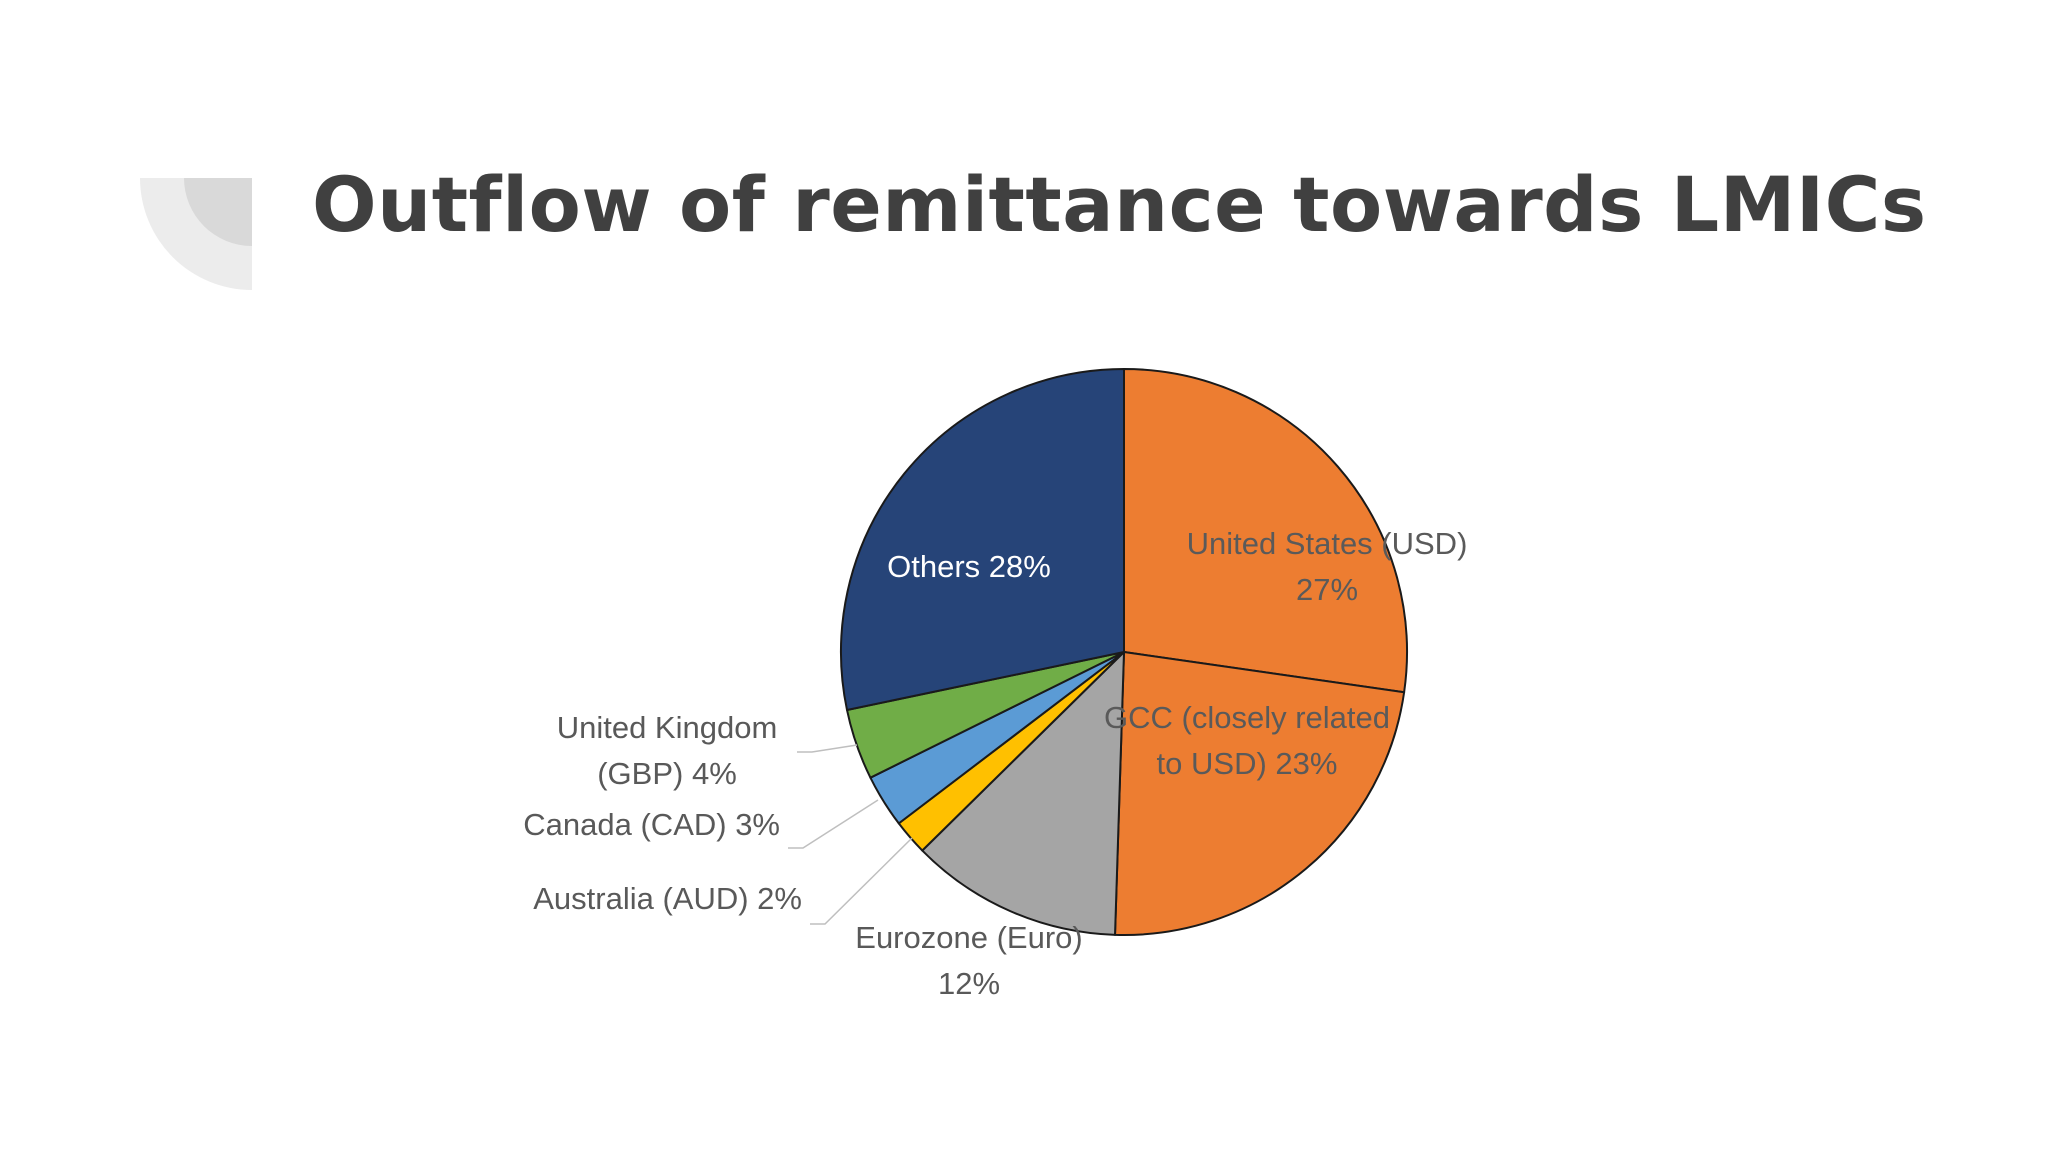 The image size is (2048, 1152). What do you see at coordinates (667, 750) in the screenshot?
I see `slice-label-united-kingdom-gbp: United Kingdom (GBP) 4%` at bounding box center [667, 750].